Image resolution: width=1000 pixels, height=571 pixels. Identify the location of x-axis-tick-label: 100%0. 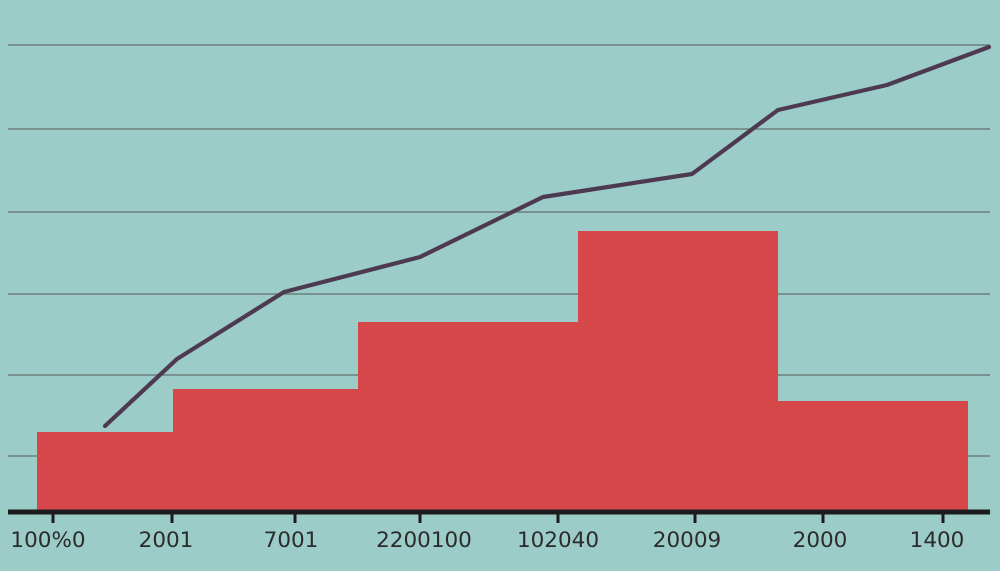
(47, 540).